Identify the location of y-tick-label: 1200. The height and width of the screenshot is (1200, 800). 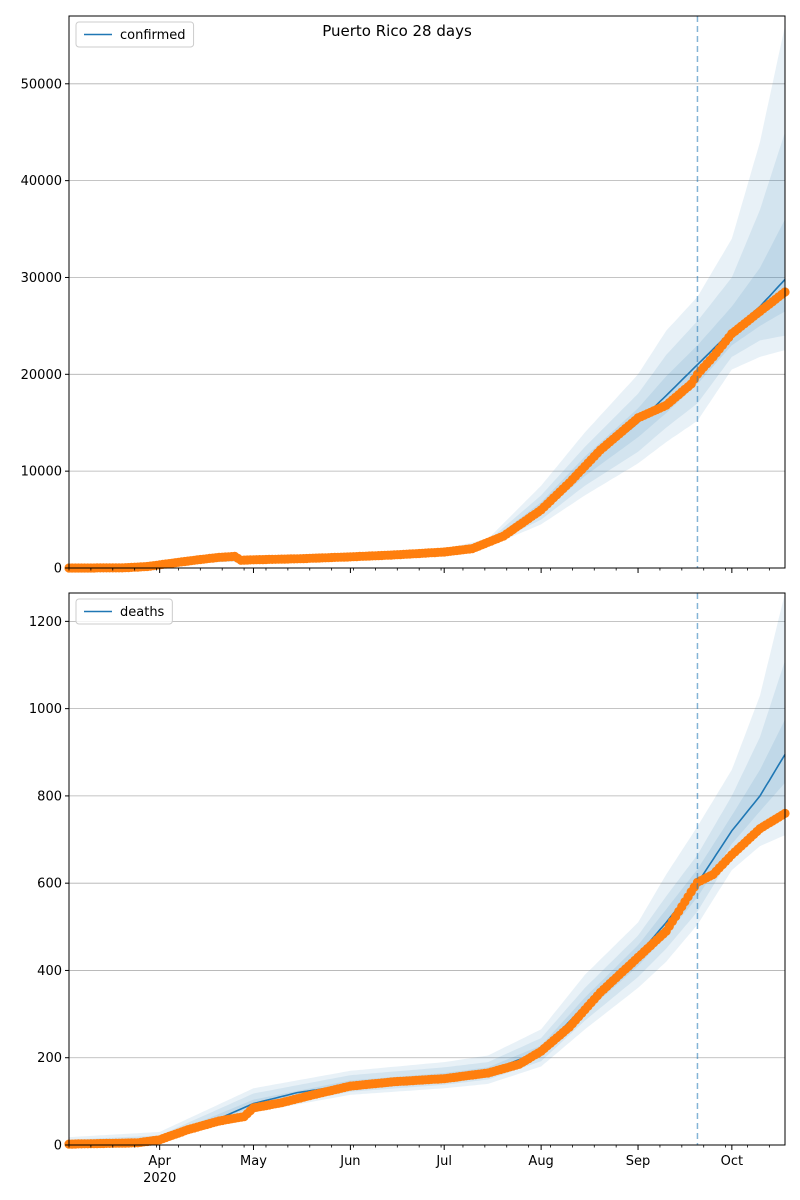
(45, 622).